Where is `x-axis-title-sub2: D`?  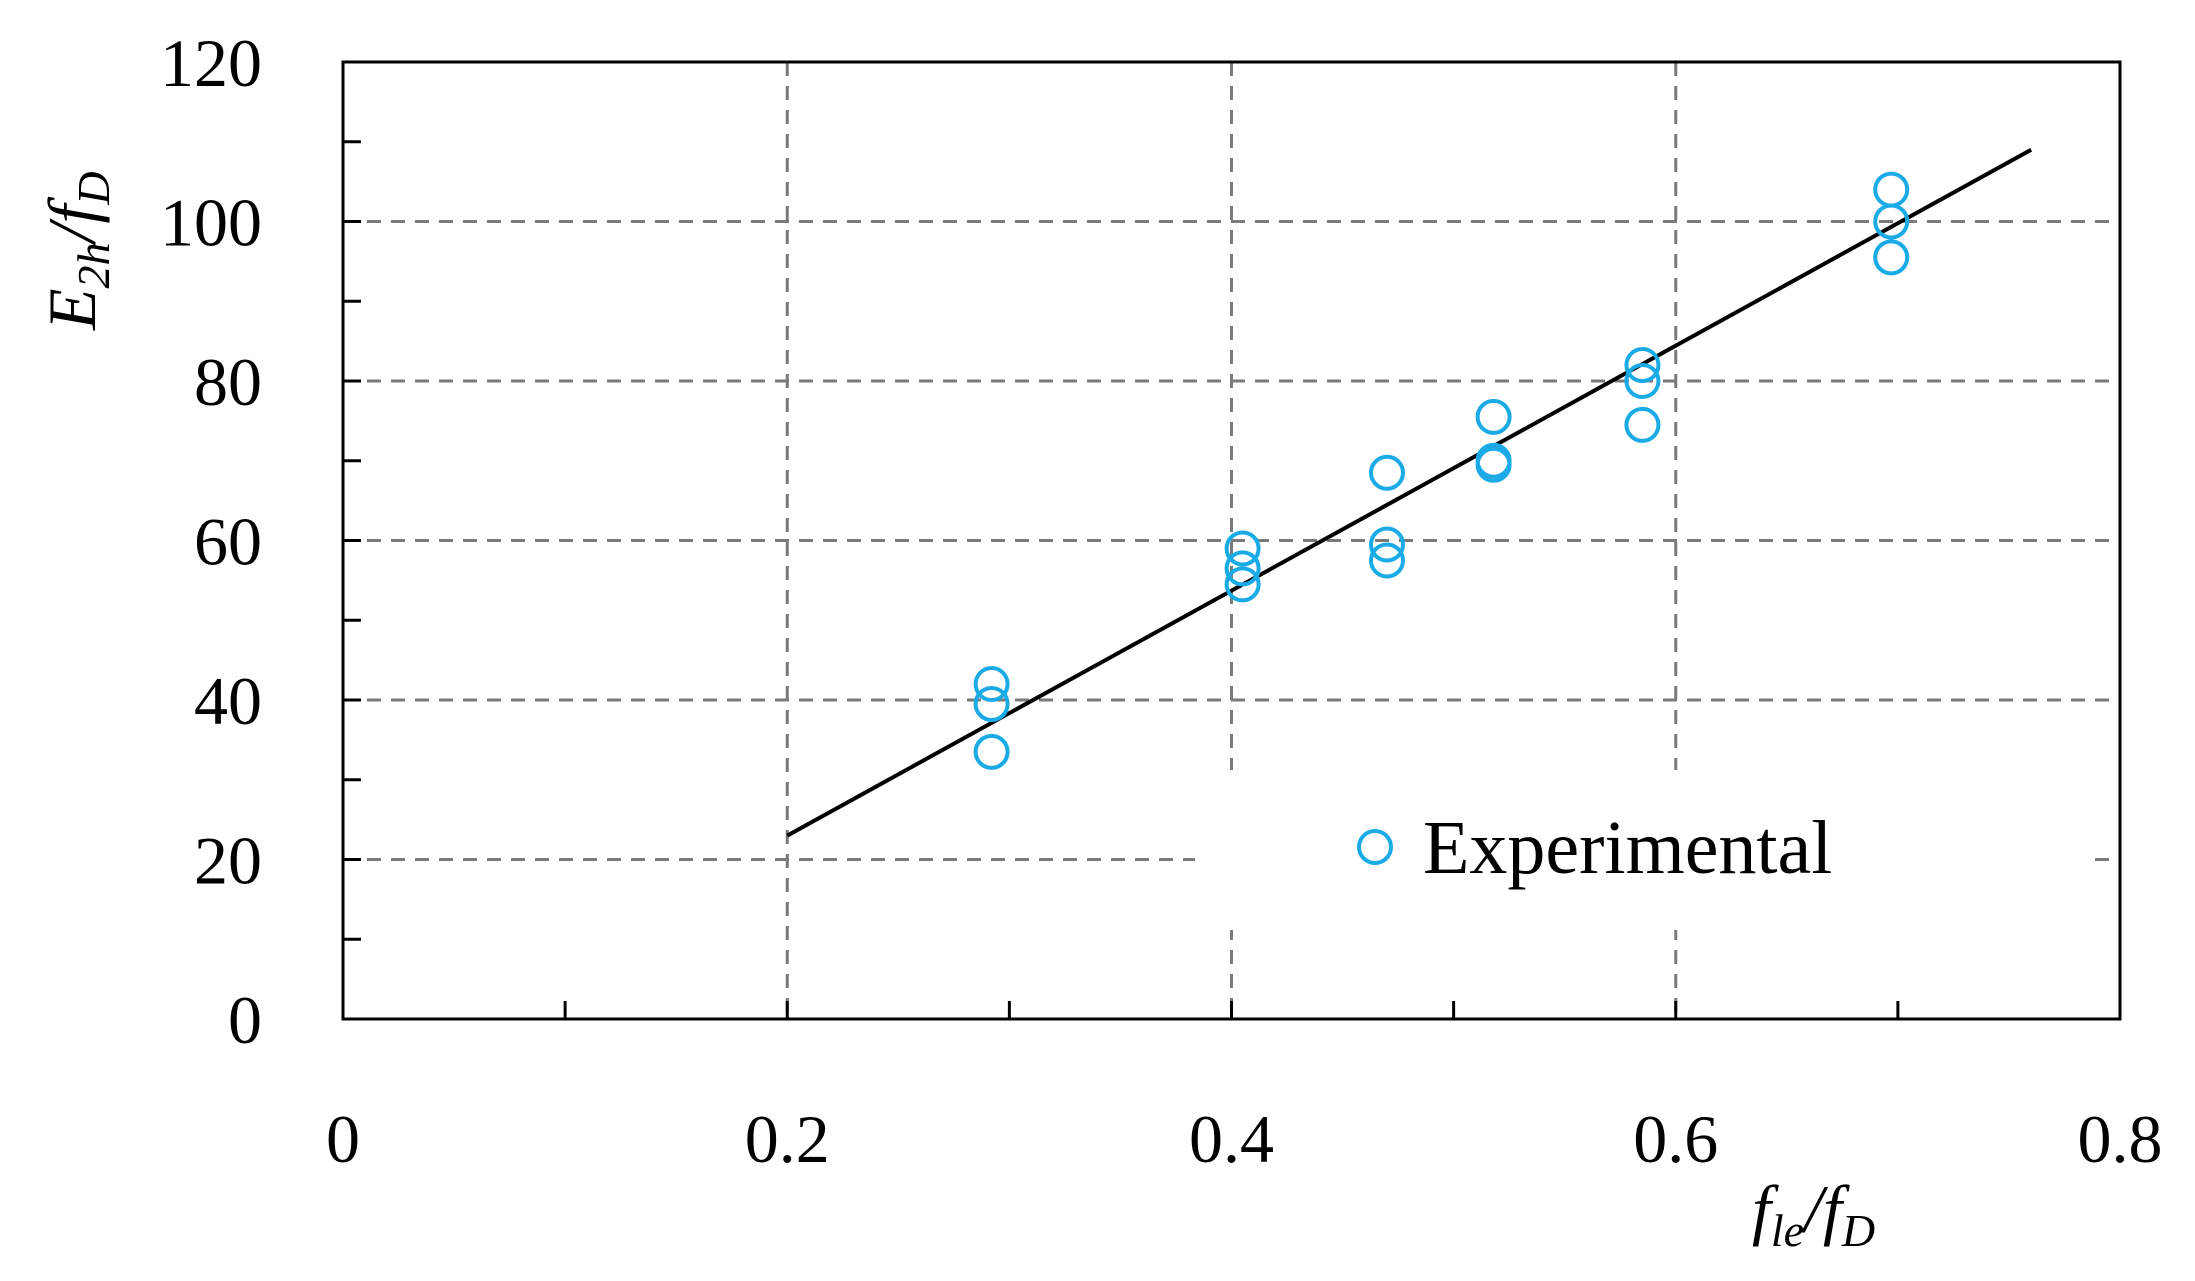
x-axis-title-sub2: D is located at coordinates (1858, 1230).